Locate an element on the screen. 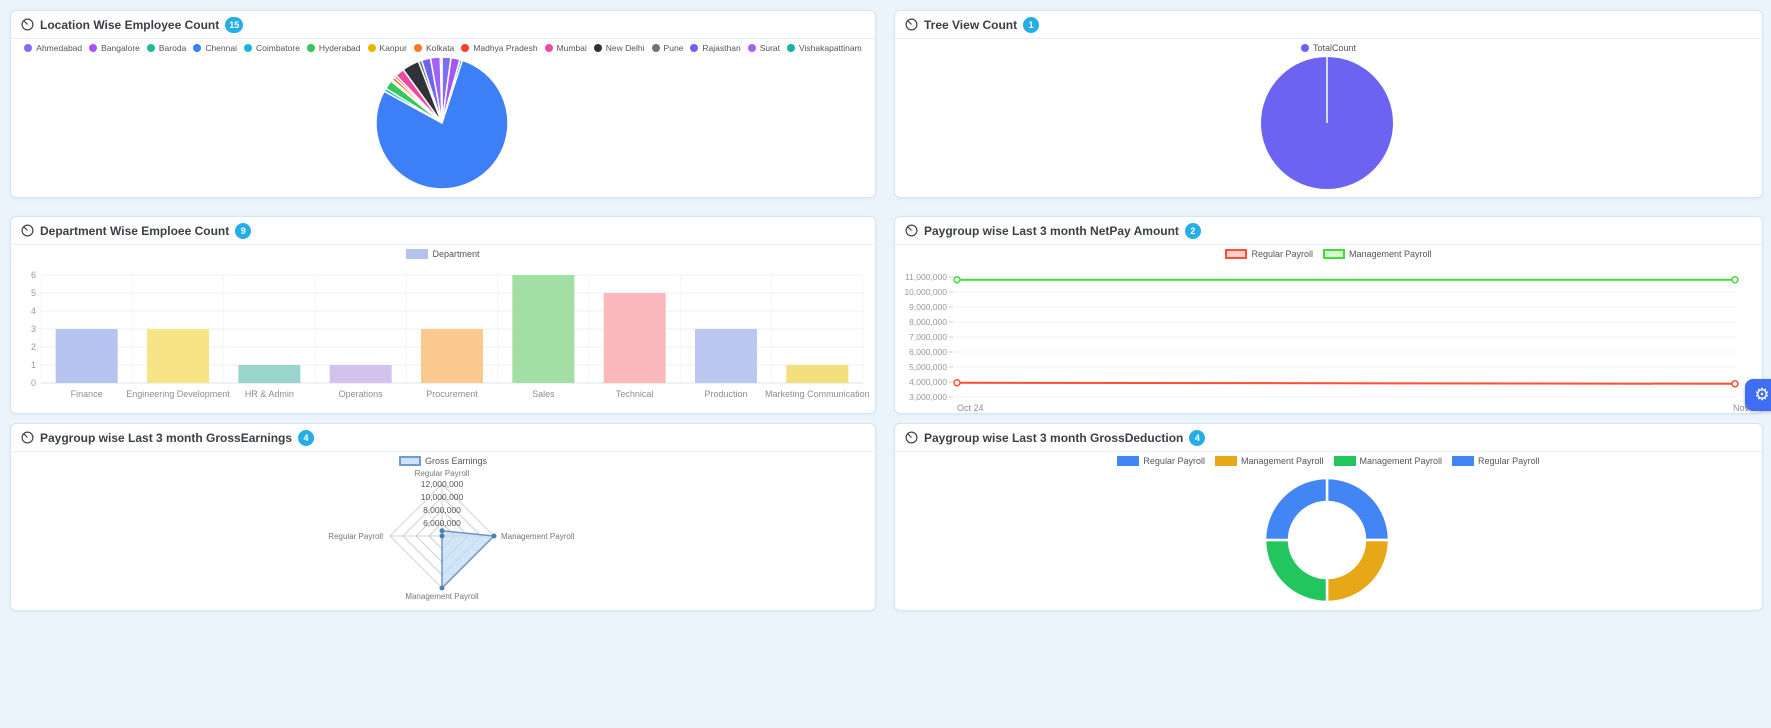  chart-legend: Gross Earnings is located at coordinates (443, 461).